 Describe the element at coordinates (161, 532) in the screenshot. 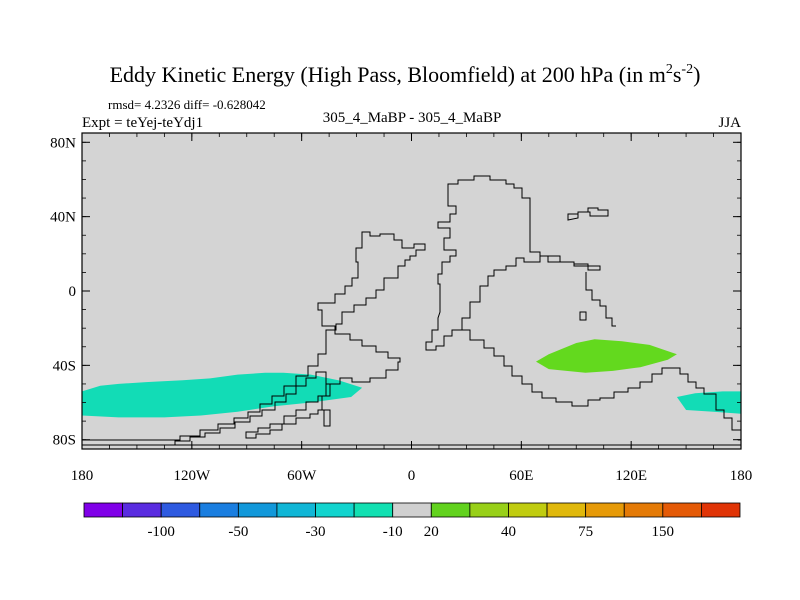

I see `colorbar-label: -100` at that location.